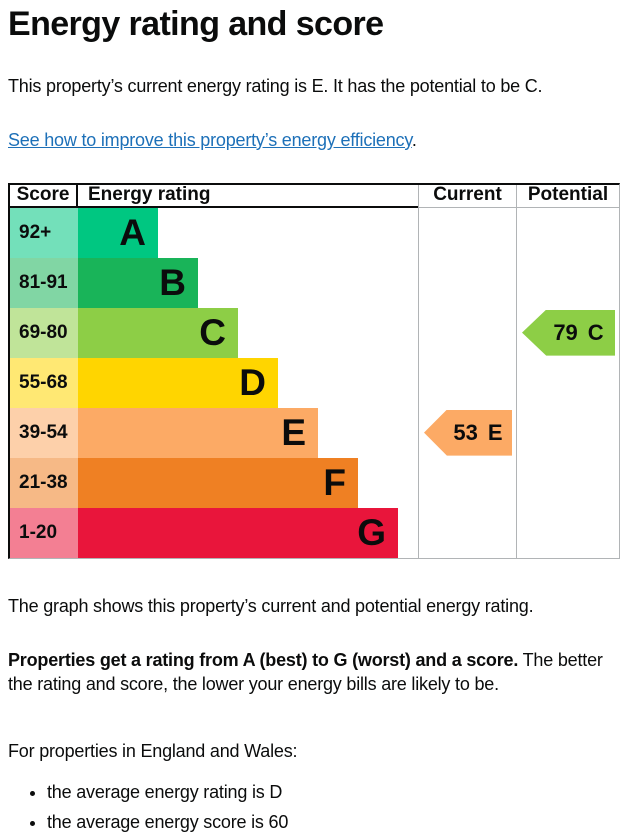 The width and height of the screenshot is (630, 839). Describe the element at coordinates (172, 283) in the screenshot. I see `band-b-letter: B` at that location.